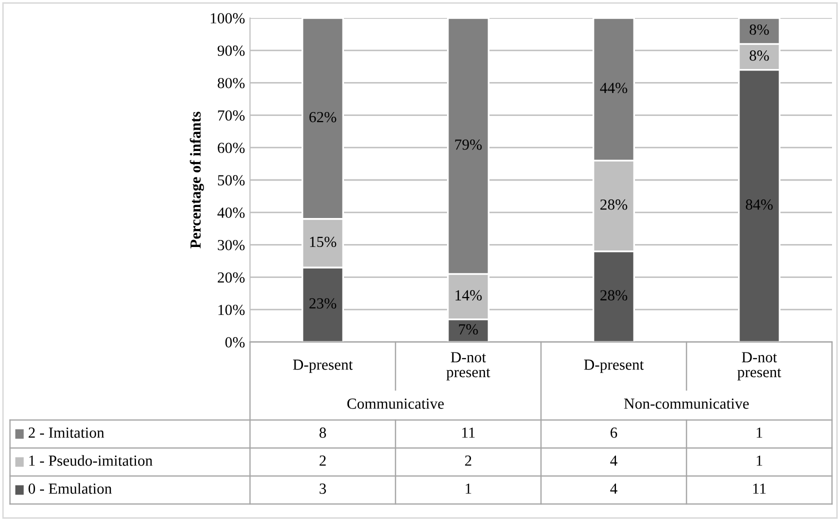  What do you see at coordinates (66, 433) in the screenshot?
I see `legend-label: 2 - Imitation` at bounding box center [66, 433].